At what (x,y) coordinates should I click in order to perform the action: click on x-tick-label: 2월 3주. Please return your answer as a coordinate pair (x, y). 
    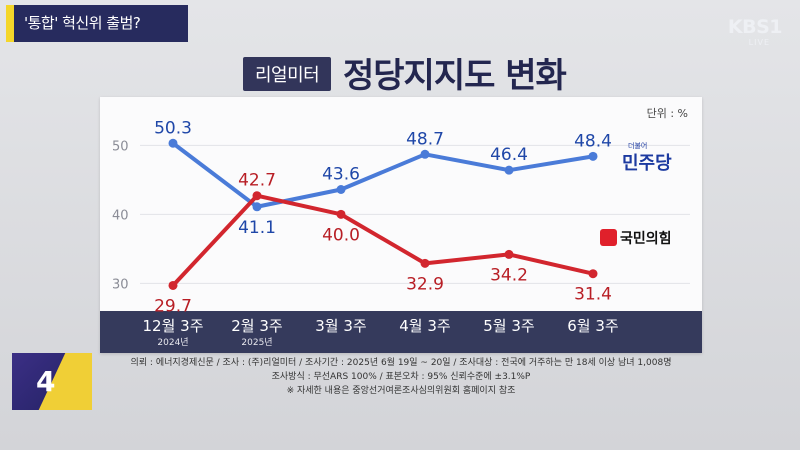
    Looking at the image, I should click on (257, 326).